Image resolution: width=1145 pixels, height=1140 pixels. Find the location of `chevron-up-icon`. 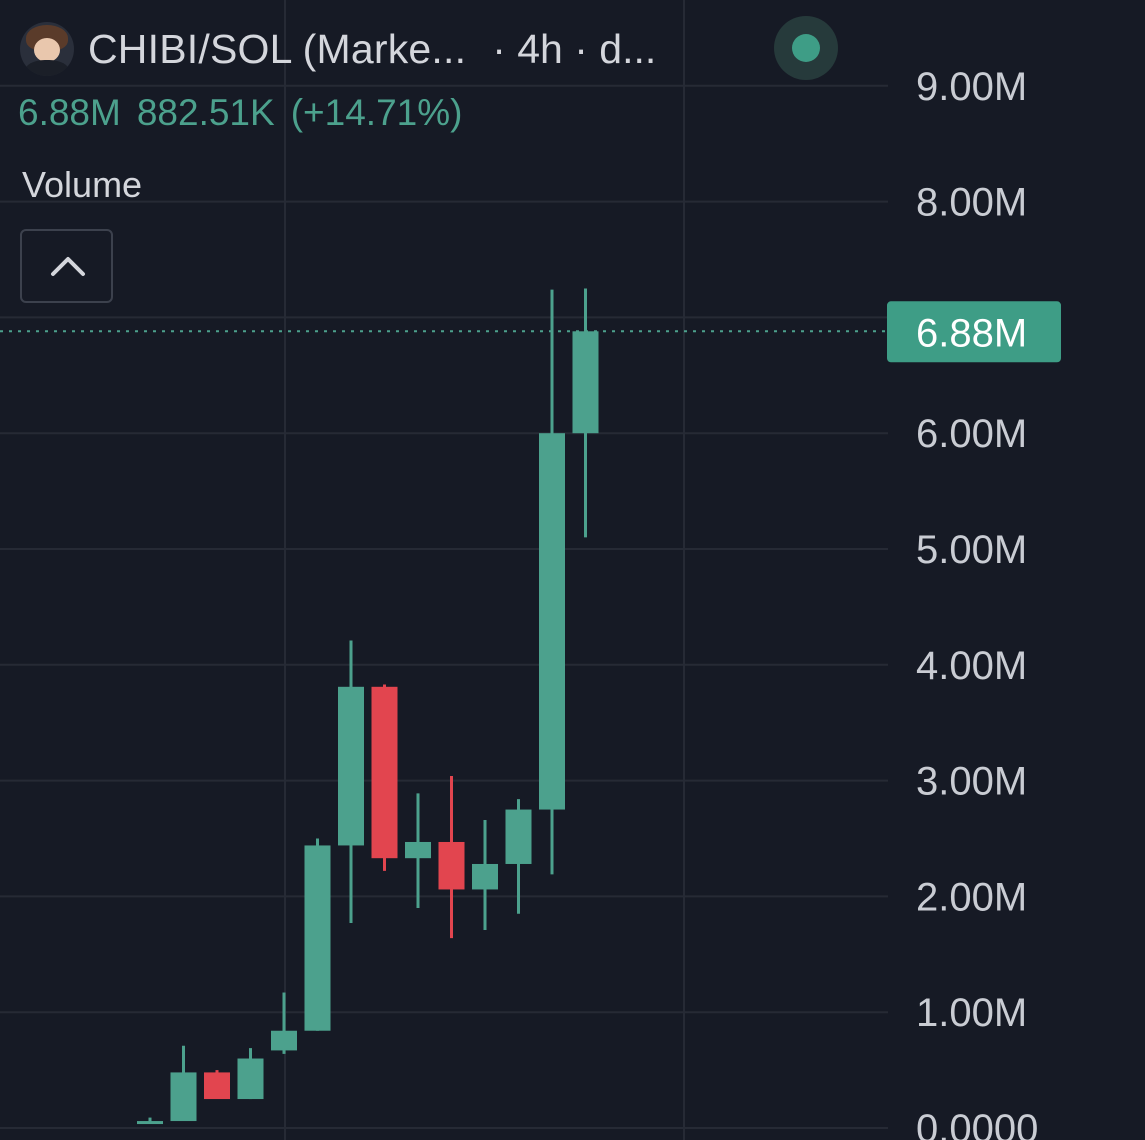

chevron-up-icon is located at coordinates (68, 266).